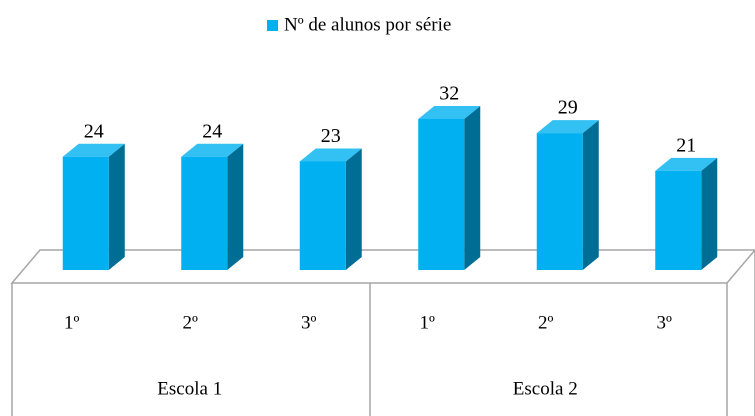  What do you see at coordinates (189, 388) in the screenshot?
I see `group-label: Escola 1` at bounding box center [189, 388].